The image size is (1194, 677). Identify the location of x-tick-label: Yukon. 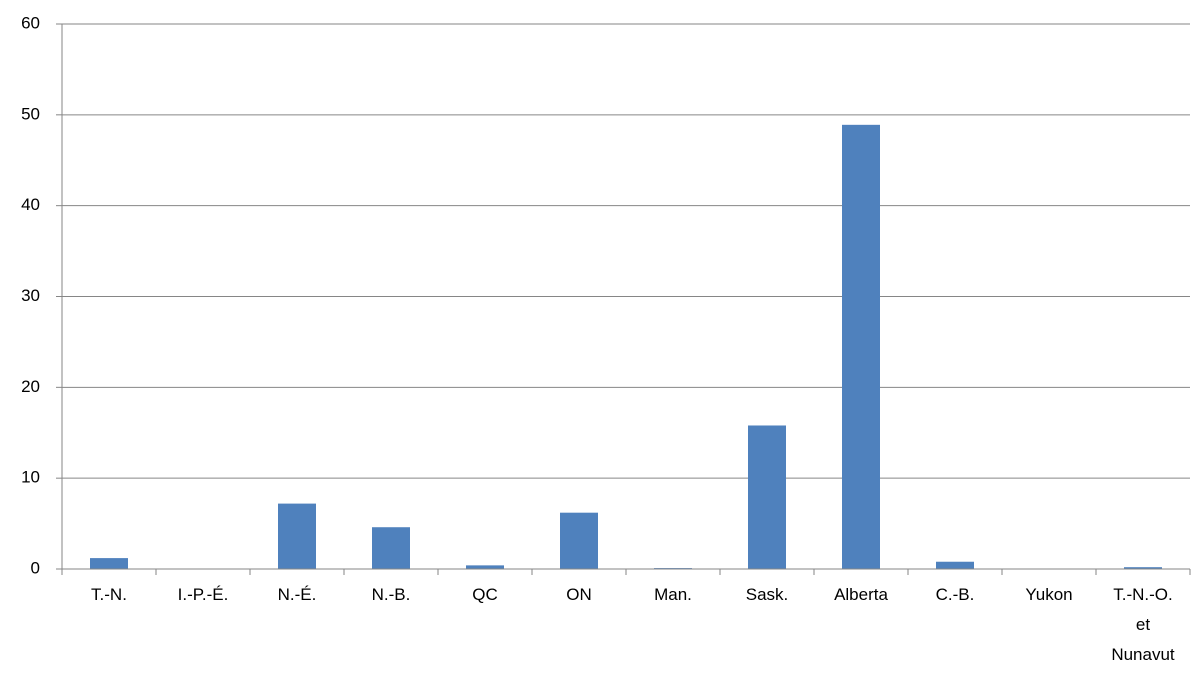
(1049, 594).